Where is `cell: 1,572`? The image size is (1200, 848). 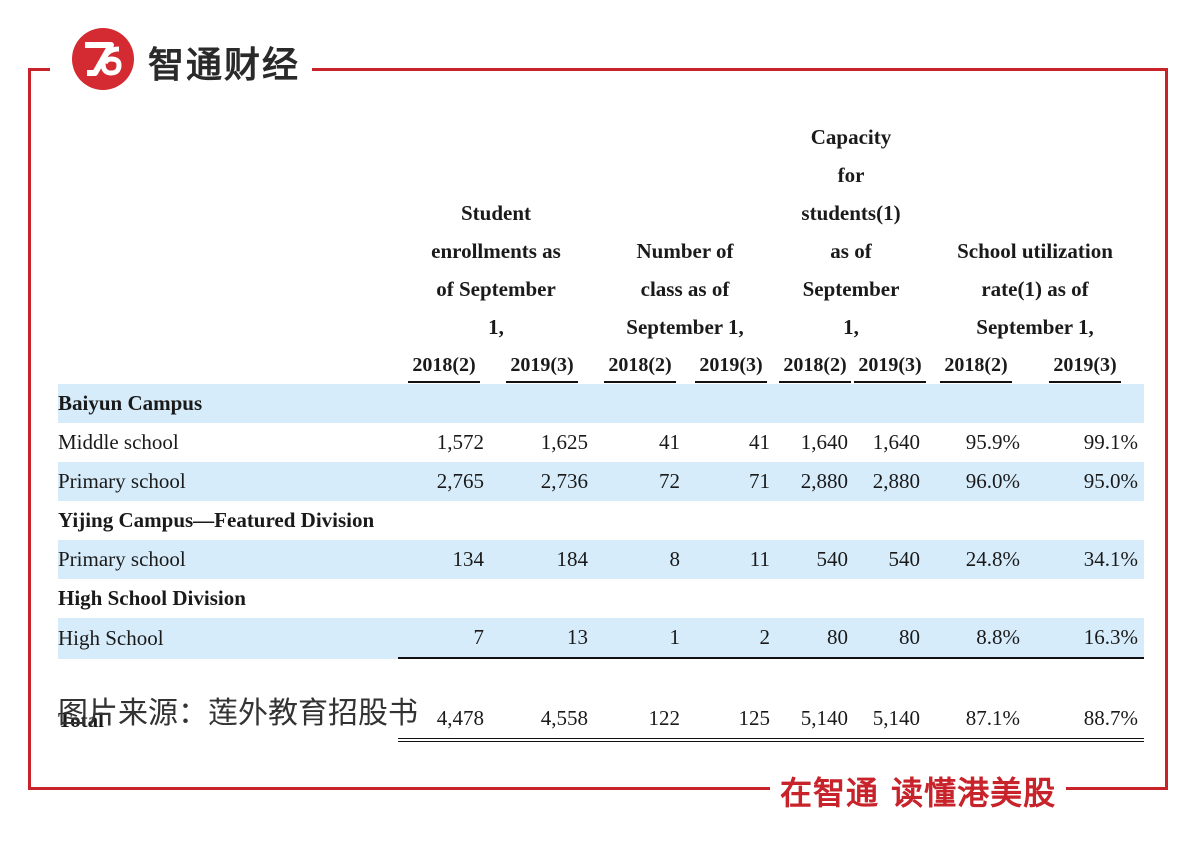 cell: 1,572 is located at coordinates (460, 442).